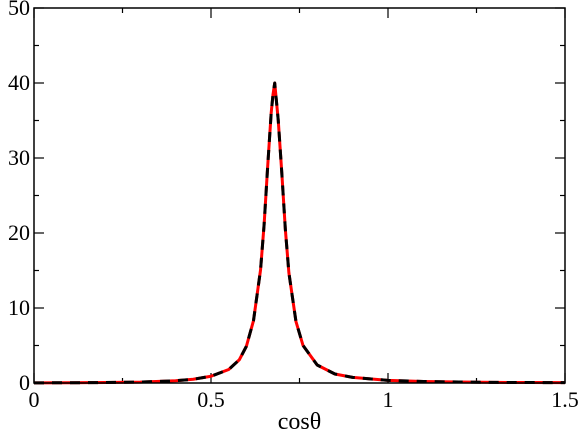  Describe the element at coordinates (34, 399) in the screenshot. I see `x-tick-label: 0` at that location.